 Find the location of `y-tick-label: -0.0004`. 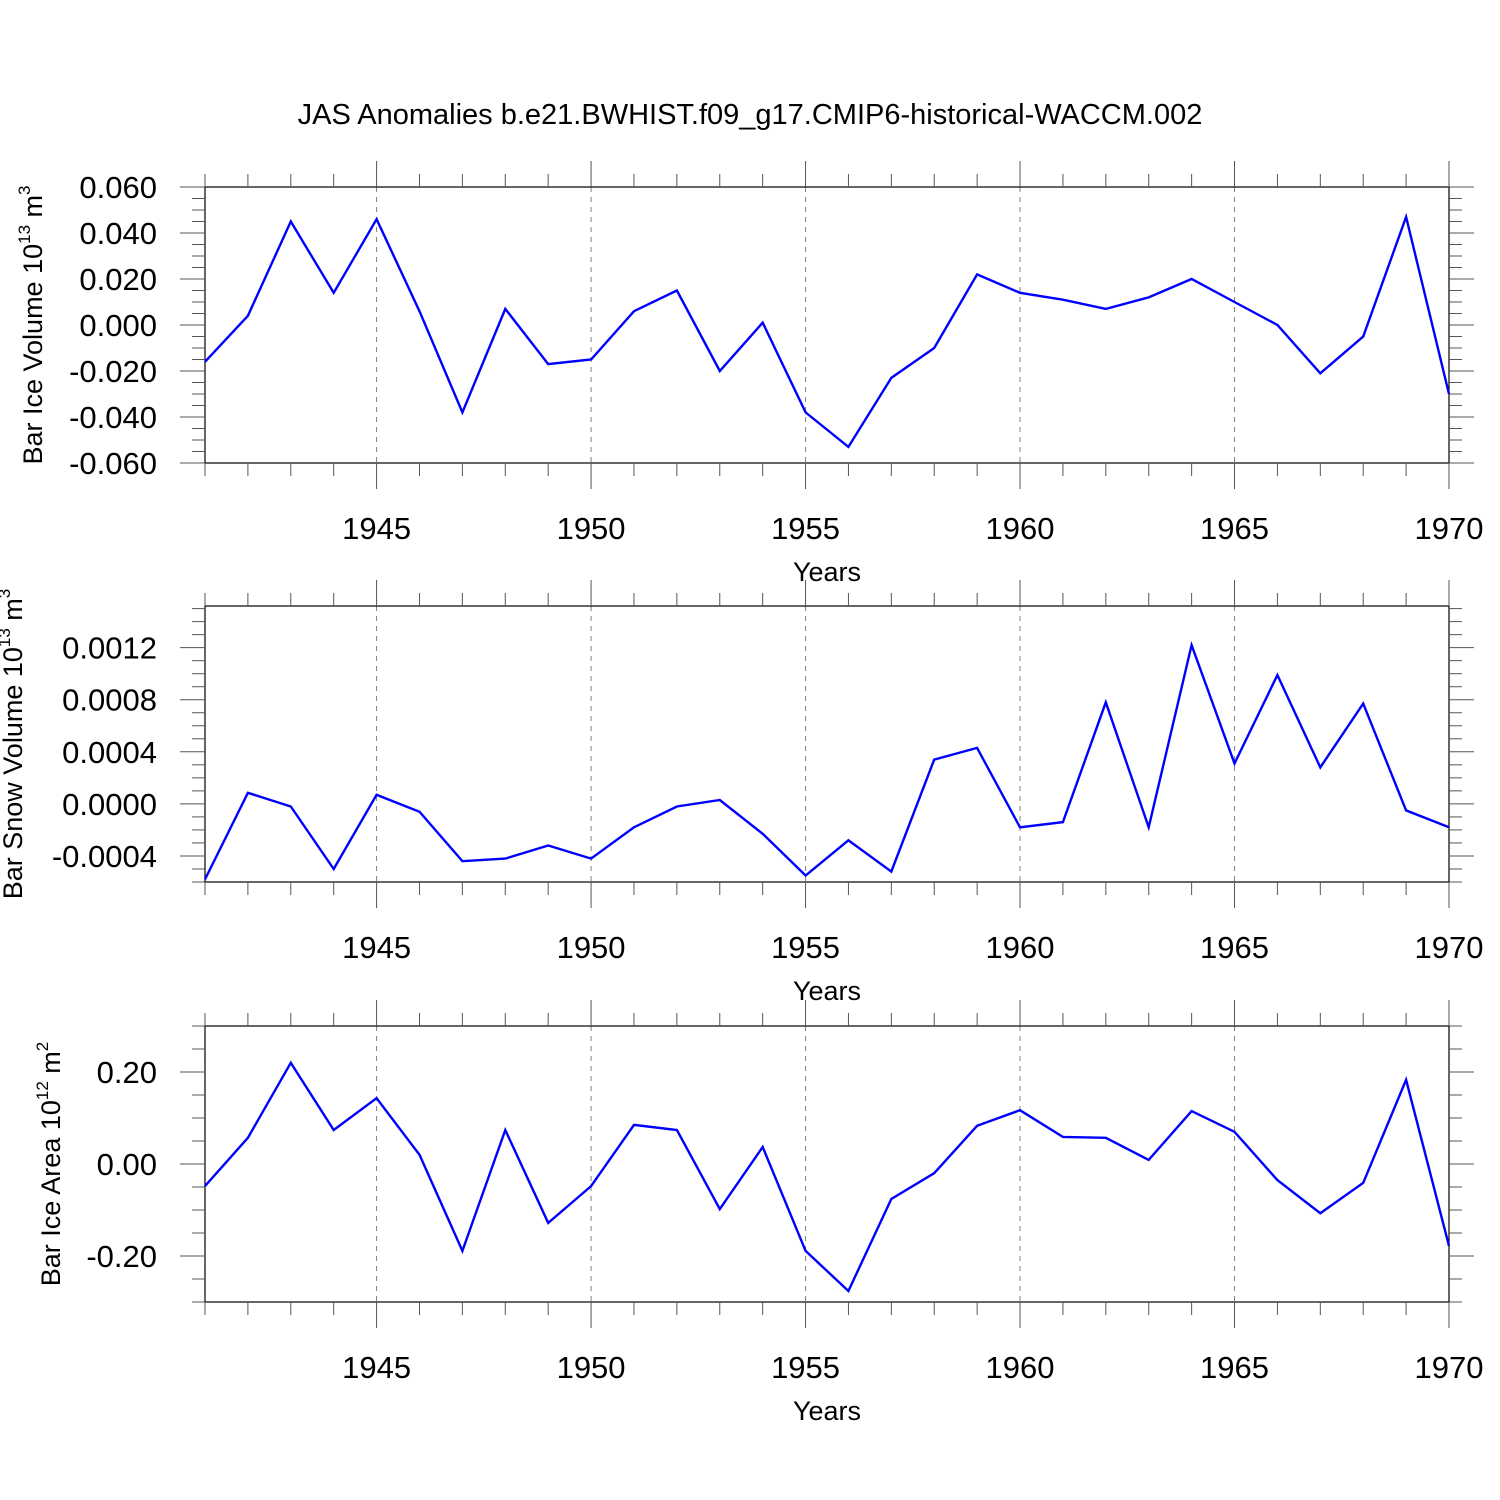

y-tick-label: -0.0004 is located at coordinates (104, 856).